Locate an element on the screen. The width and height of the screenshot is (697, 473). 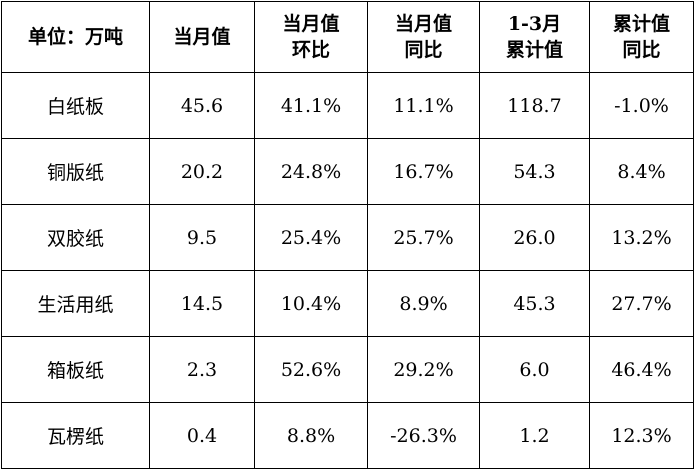
row-label: 白纸板 is located at coordinates (75, 105).